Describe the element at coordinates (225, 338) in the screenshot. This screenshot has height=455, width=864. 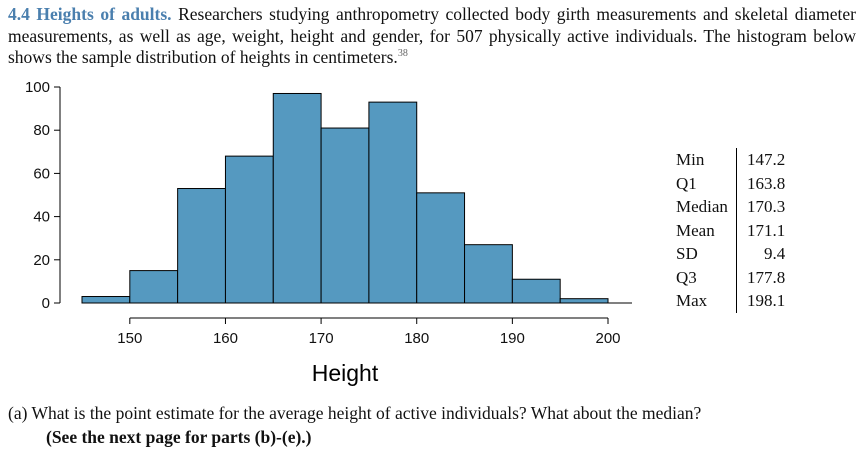
I see `x-tick-label: 160` at that location.